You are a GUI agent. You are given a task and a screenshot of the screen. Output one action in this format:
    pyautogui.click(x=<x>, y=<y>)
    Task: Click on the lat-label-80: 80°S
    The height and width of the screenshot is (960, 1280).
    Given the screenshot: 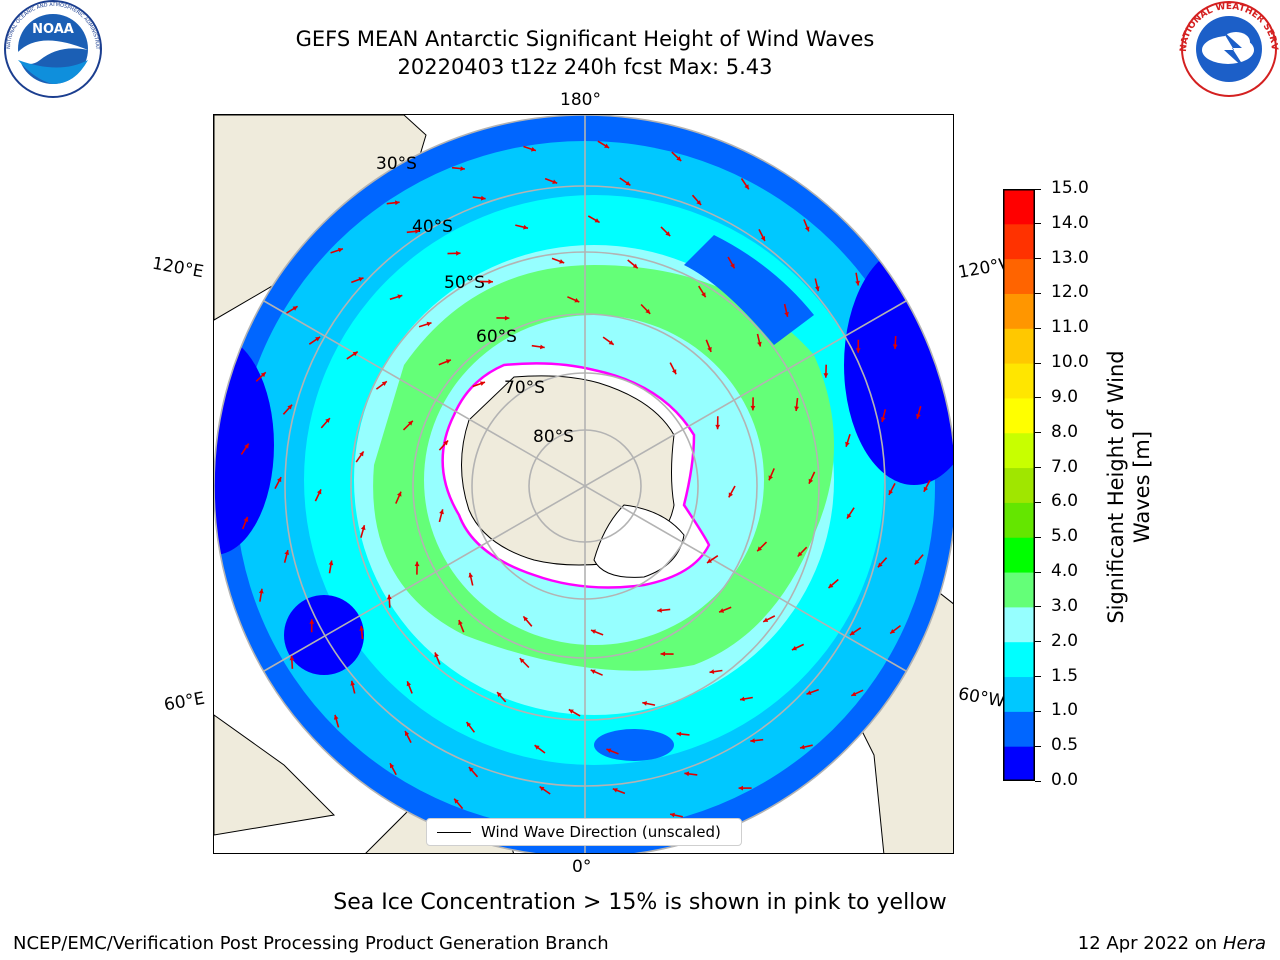 What is the action you would take?
    pyautogui.click(x=553, y=437)
    